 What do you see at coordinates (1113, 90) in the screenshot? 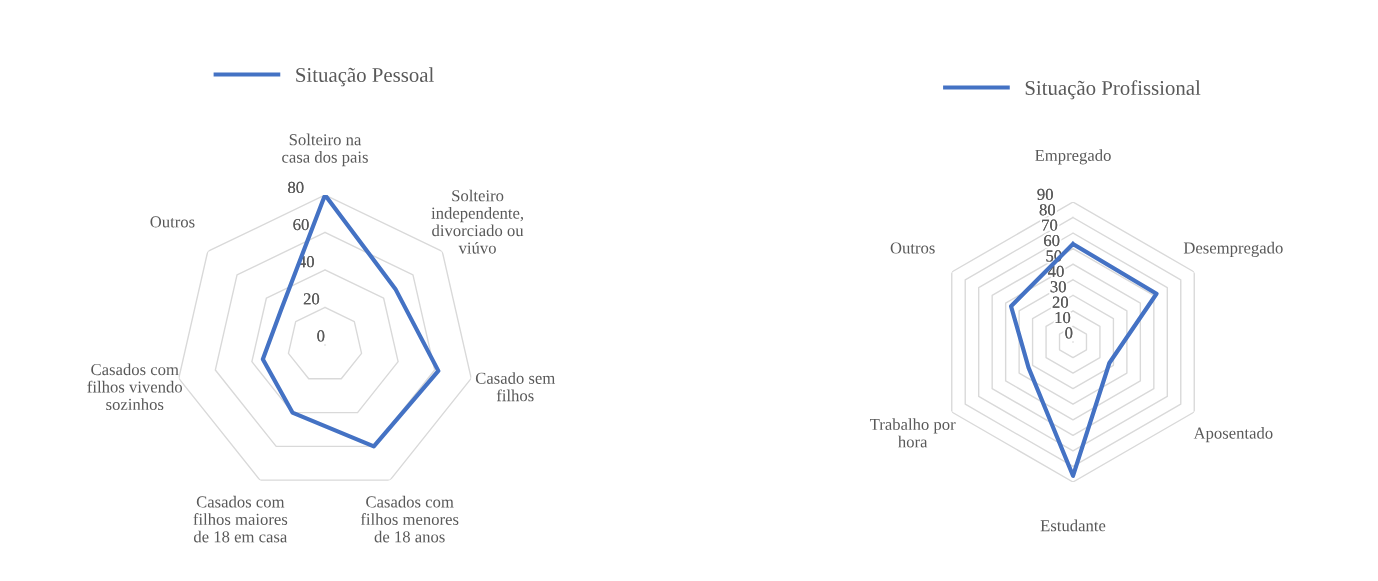
I see `legend-label: Situação Profissional` at bounding box center [1113, 90].